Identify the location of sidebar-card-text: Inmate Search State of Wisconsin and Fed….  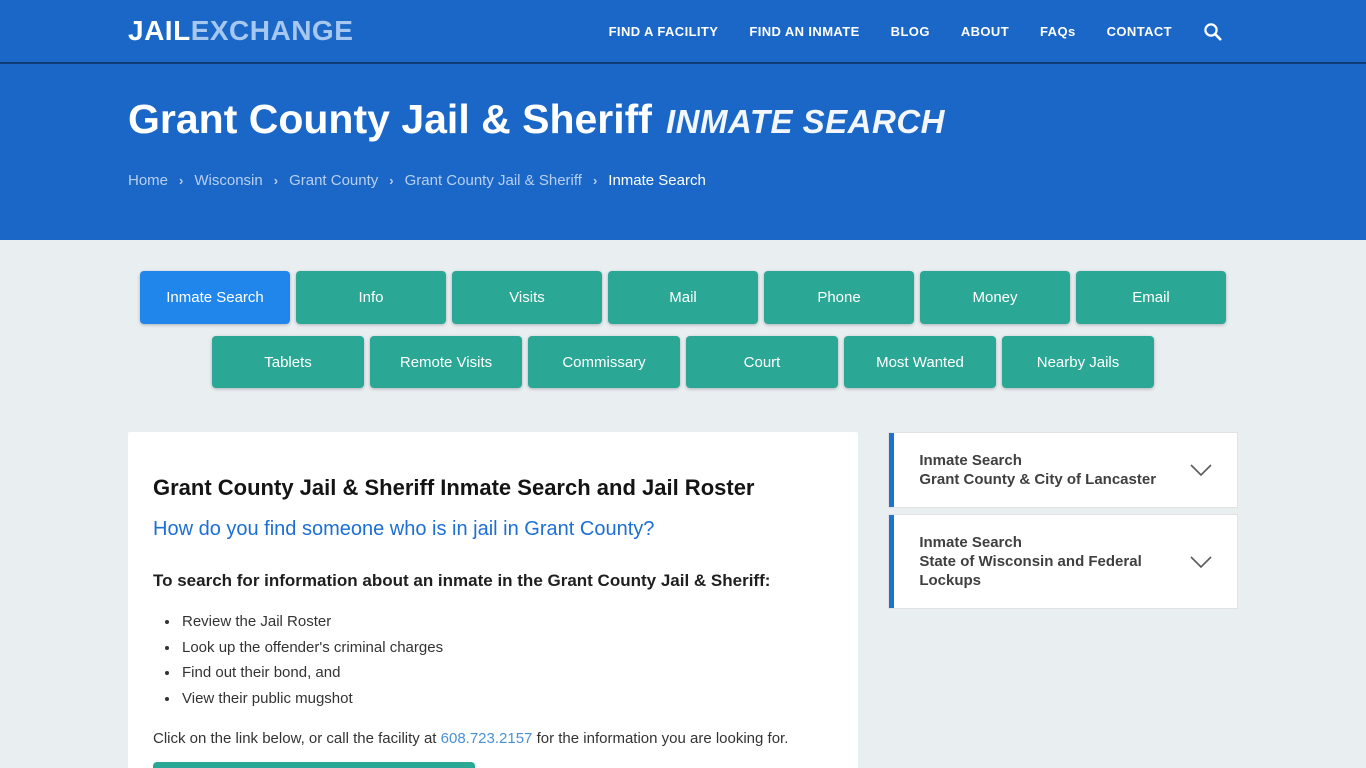
(1052, 561).